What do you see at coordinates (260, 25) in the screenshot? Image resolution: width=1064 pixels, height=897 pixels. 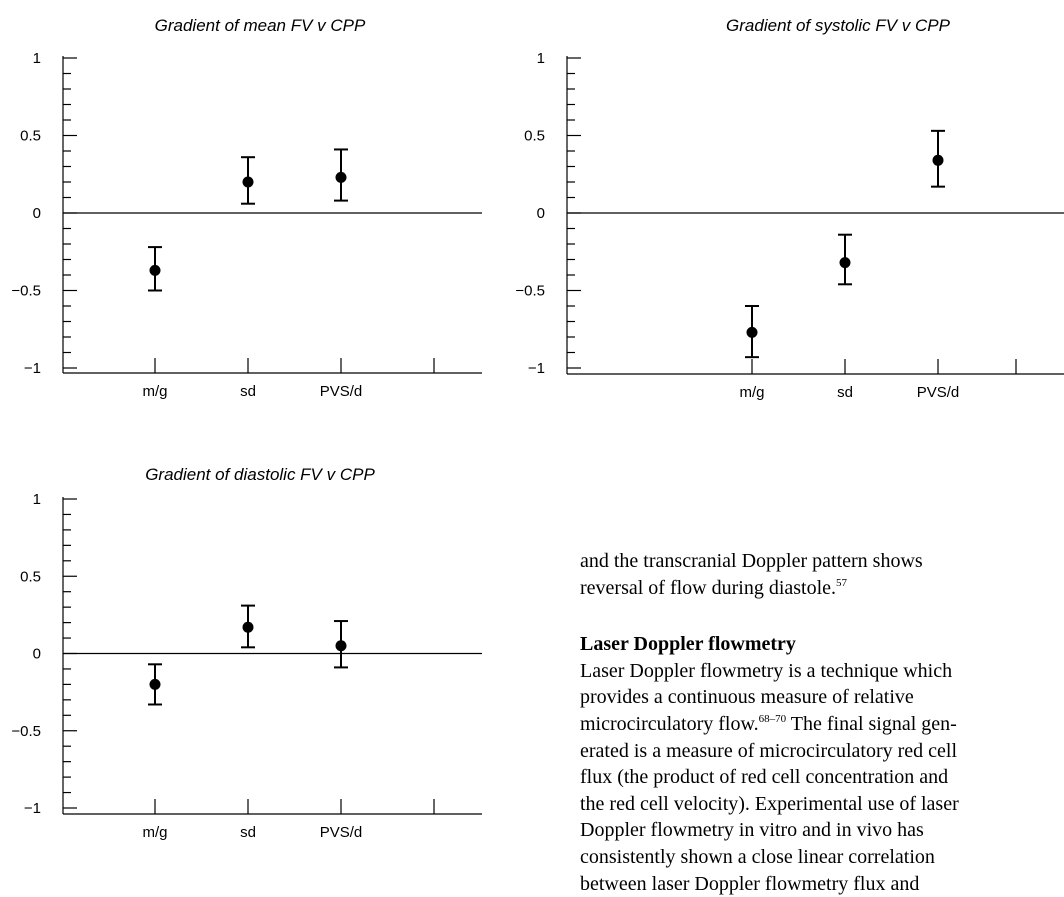 I see `chart-title: Gradient of mean FV v CPP` at bounding box center [260, 25].